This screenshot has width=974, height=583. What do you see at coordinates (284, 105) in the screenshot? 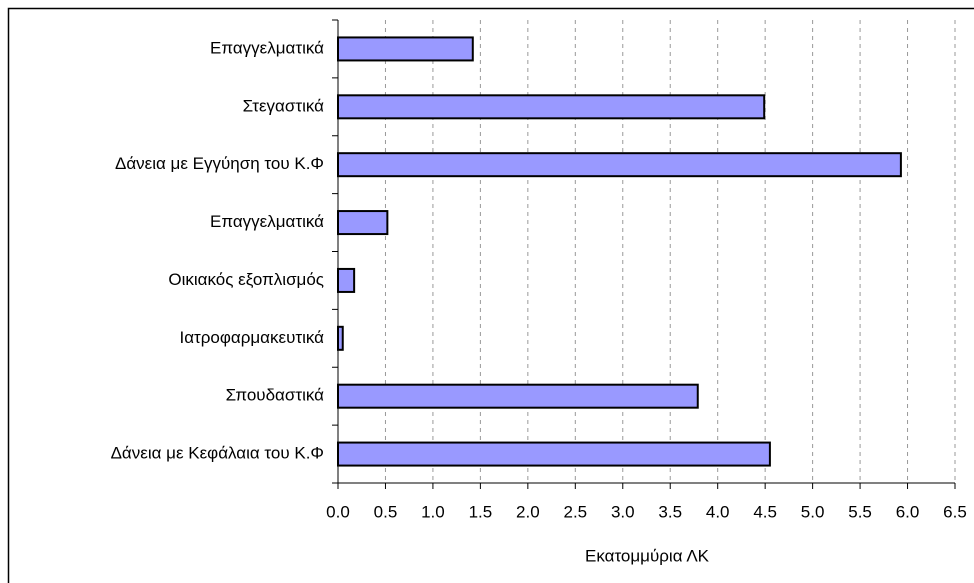
I see `y-tick-label: Στεγαστικά` at bounding box center [284, 105].